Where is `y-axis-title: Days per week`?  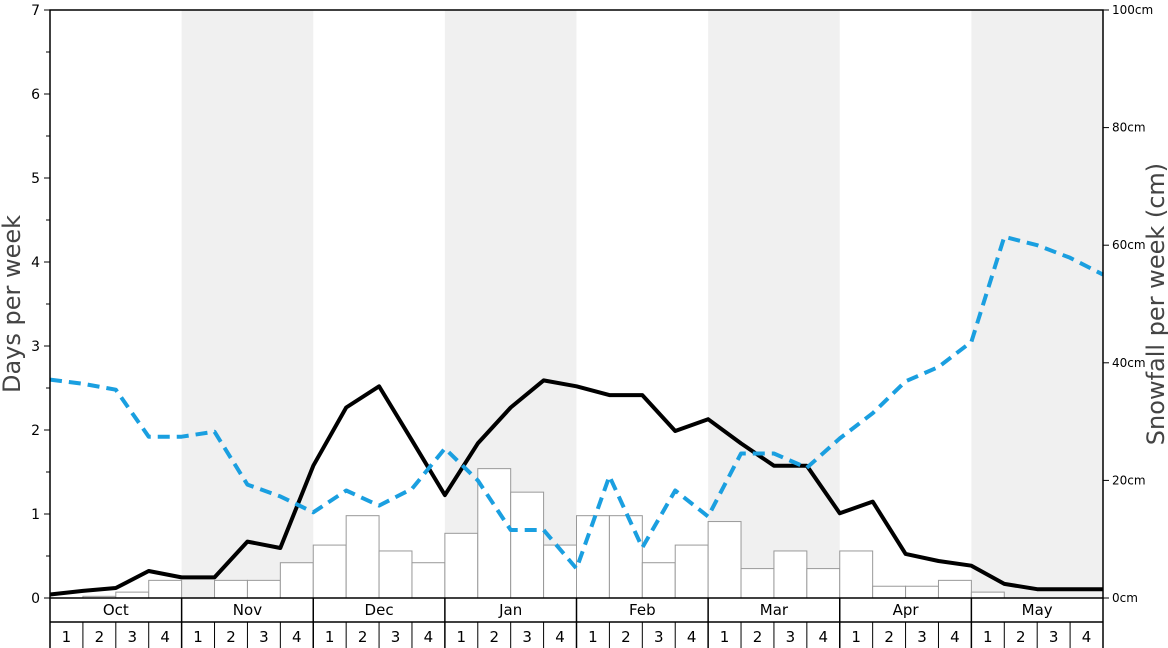
y-axis-title: Days per week is located at coordinates (13, 304).